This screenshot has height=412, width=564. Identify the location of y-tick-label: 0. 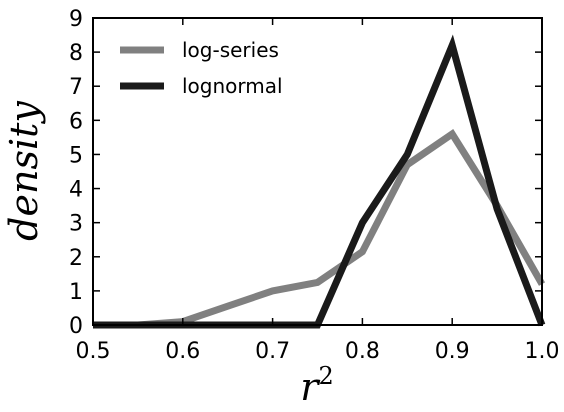
(76, 326).